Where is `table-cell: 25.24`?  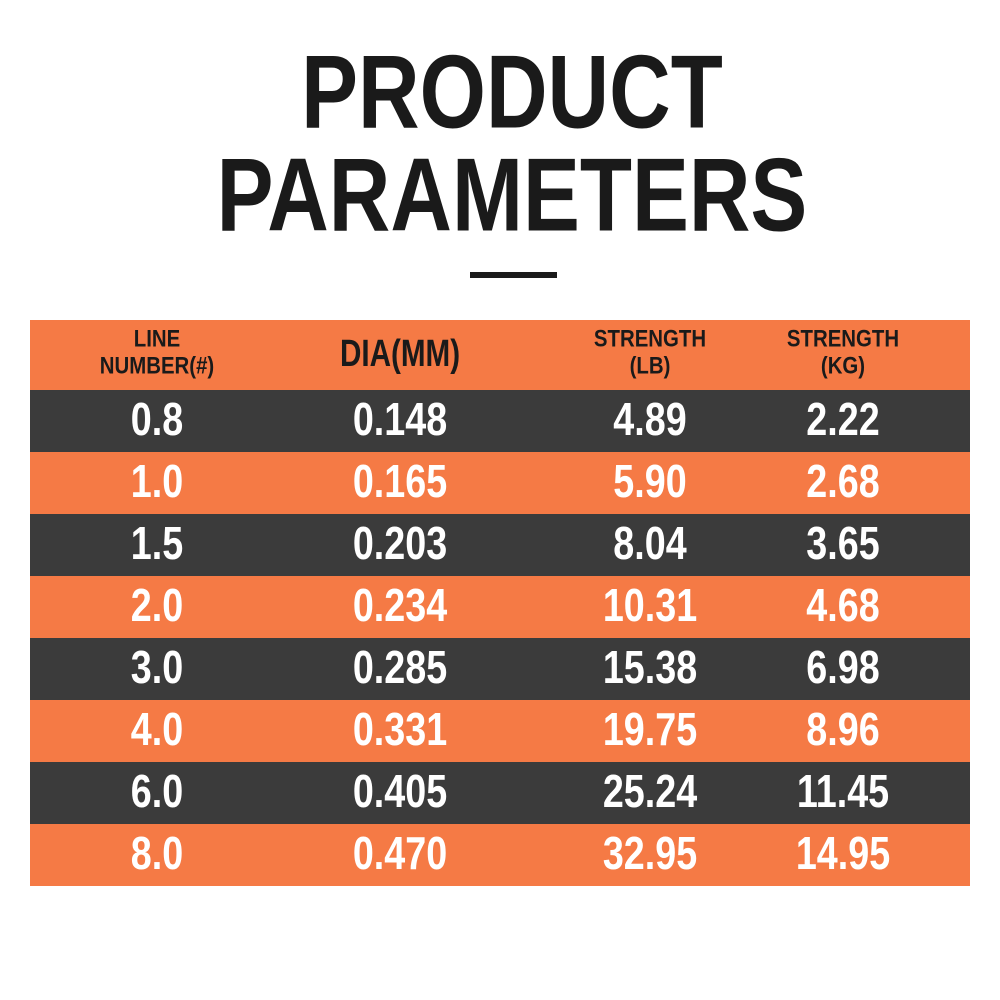
table-cell: 25.24 is located at coordinates (650, 791).